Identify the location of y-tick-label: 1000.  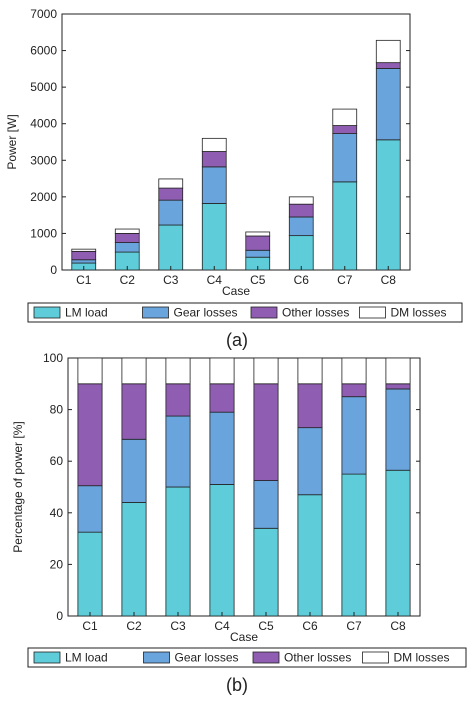
(43, 233).